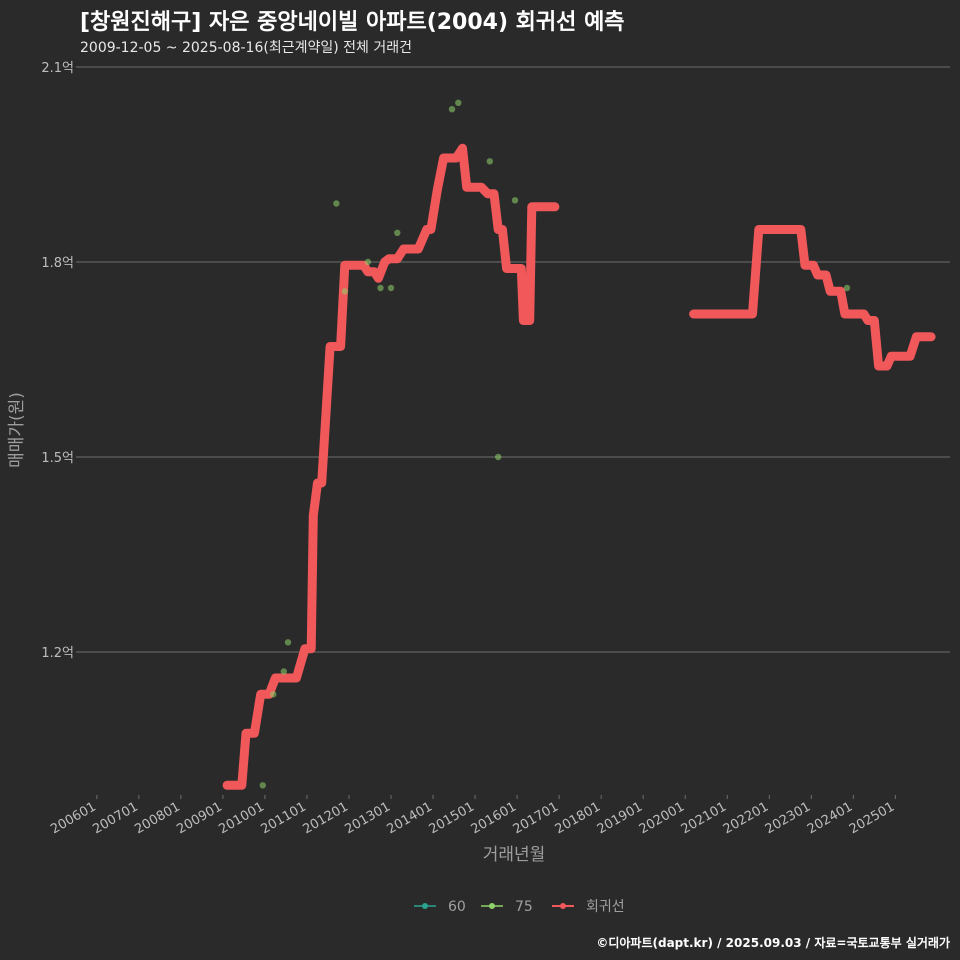  Describe the element at coordinates (524, 907) in the screenshot. I see `legend-label: 75` at that location.